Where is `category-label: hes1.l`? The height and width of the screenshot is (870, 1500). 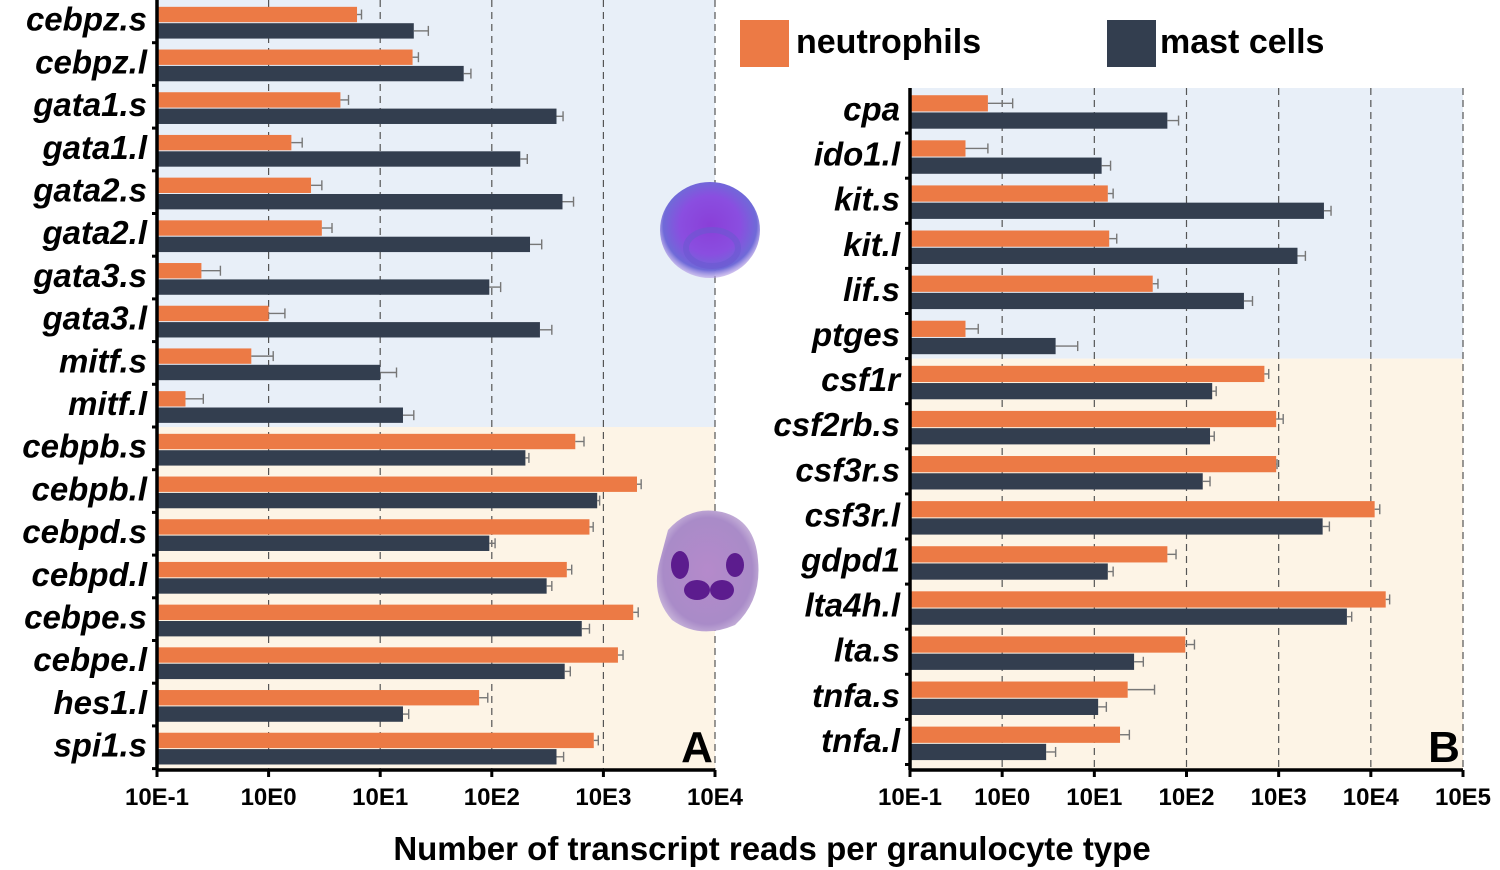 category-label: hes1.l is located at coordinates (100, 702).